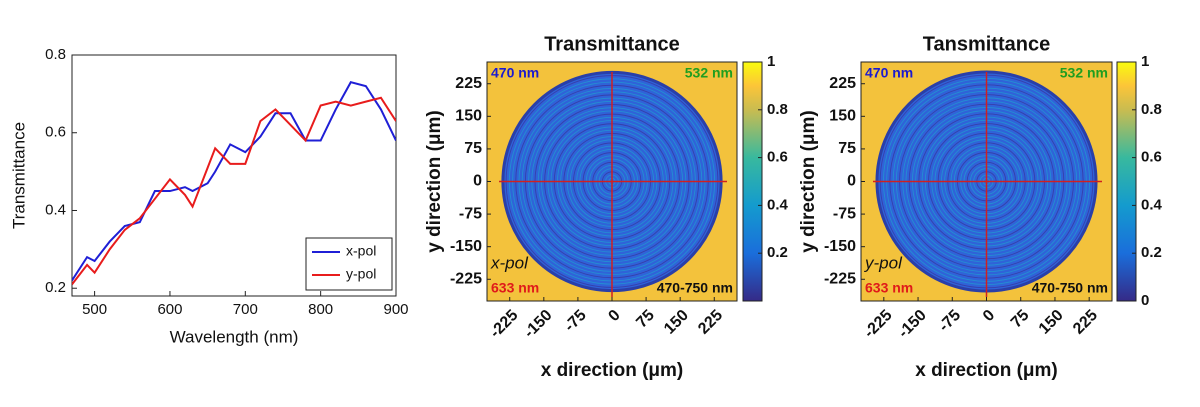 The height and width of the screenshot is (407, 1200). What do you see at coordinates (349, 264) in the screenshot?
I see `legend-box` at bounding box center [349, 264].